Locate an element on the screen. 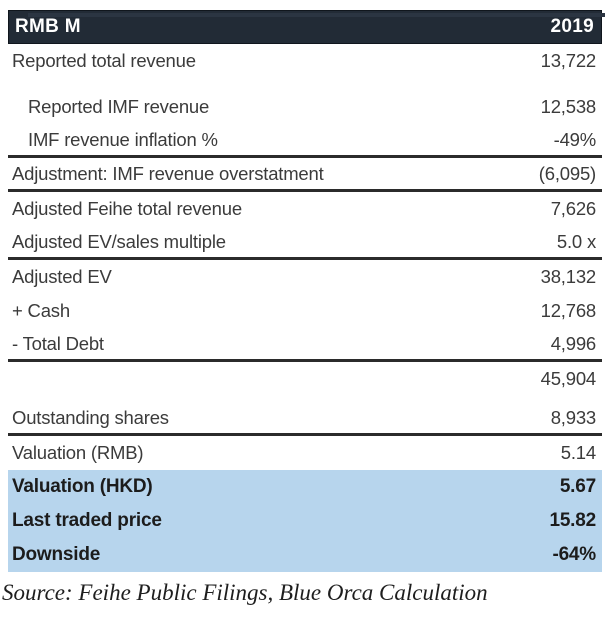 The image size is (610, 619). row-value: 38,132 is located at coordinates (568, 276).